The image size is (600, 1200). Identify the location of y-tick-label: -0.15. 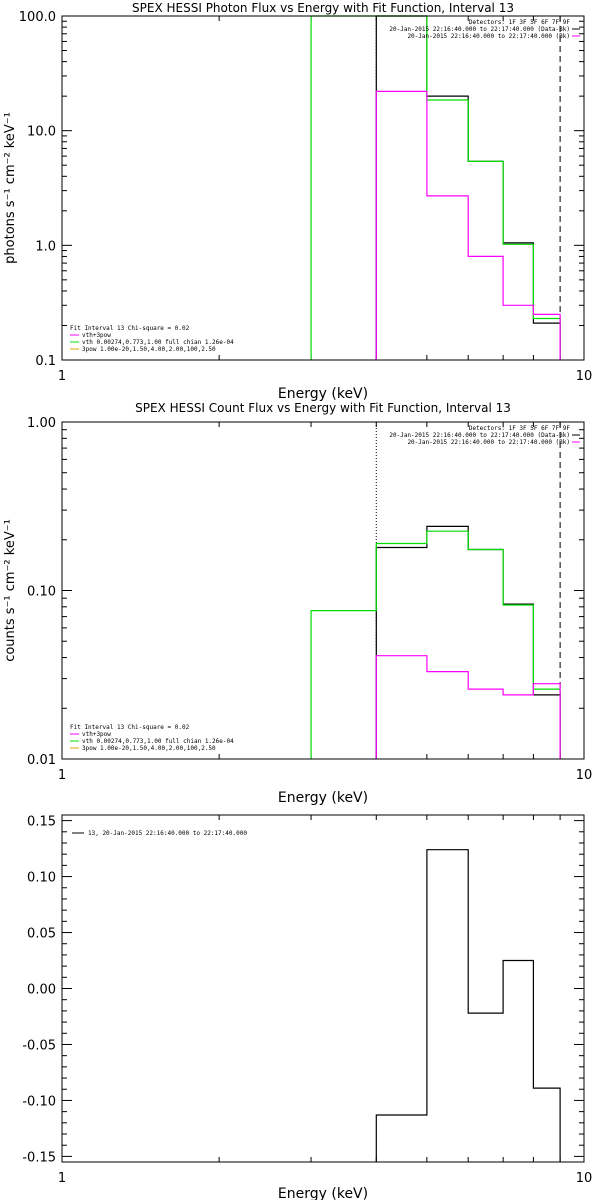
(39, 1157).